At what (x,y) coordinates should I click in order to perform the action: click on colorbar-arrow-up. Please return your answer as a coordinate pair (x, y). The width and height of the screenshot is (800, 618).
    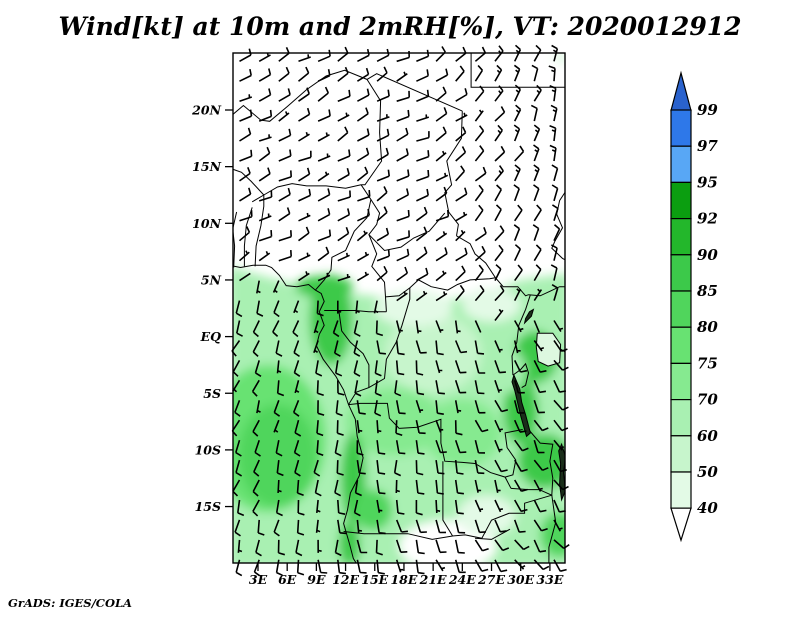
    Looking at the image, I should click on (681, 91).